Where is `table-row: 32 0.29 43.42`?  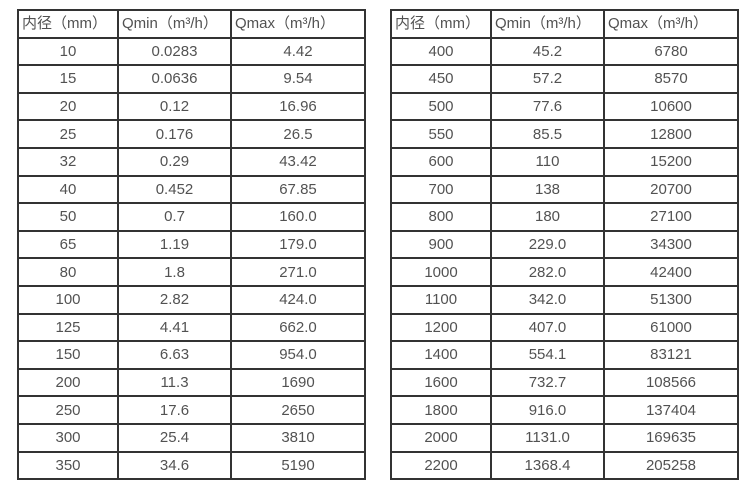 table-row: 32 0.29 43.42 is located at coordinates (191, 161).